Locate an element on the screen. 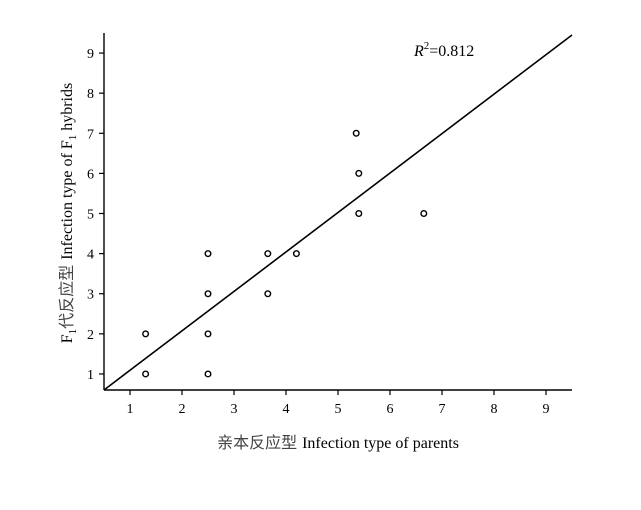 The image size is (641, 510). x-axis-title-en: Infection type of parents is located at coordinates (380, 443).